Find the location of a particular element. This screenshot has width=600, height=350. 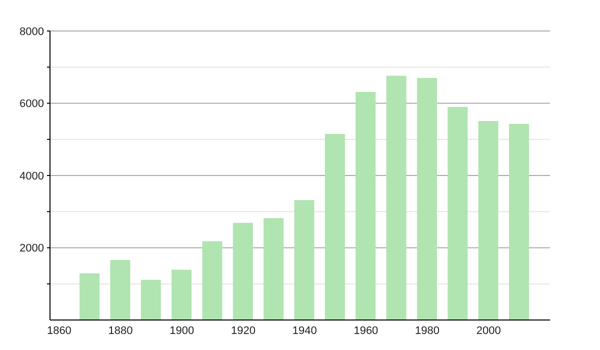

y-tick-label: 6000 is located at coordinates (32, 104).